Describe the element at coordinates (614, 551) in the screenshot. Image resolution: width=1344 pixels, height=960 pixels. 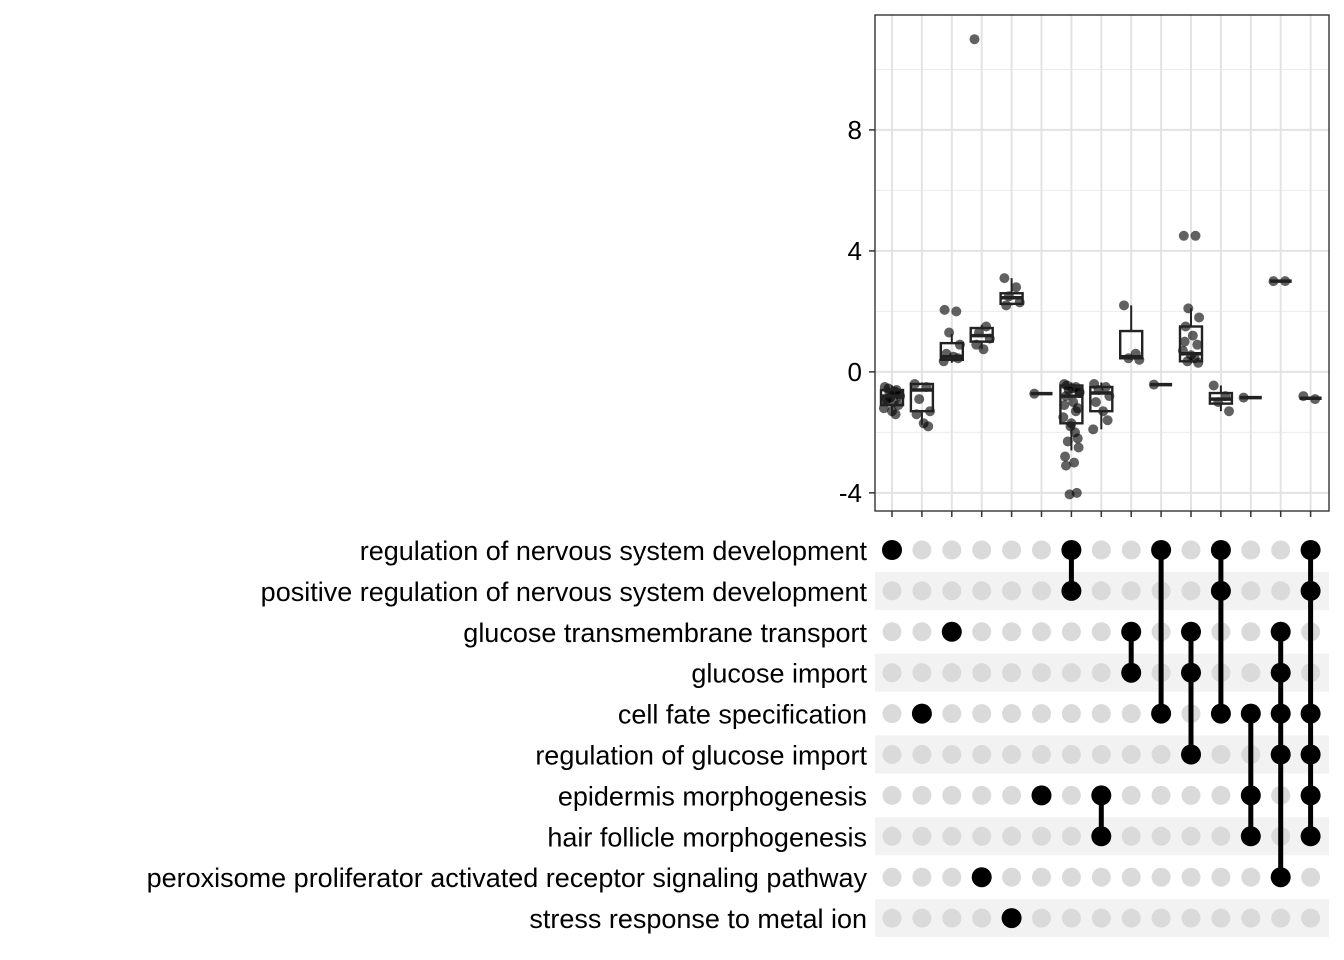
I see `set-label: regulation of nervous system development` at that location.